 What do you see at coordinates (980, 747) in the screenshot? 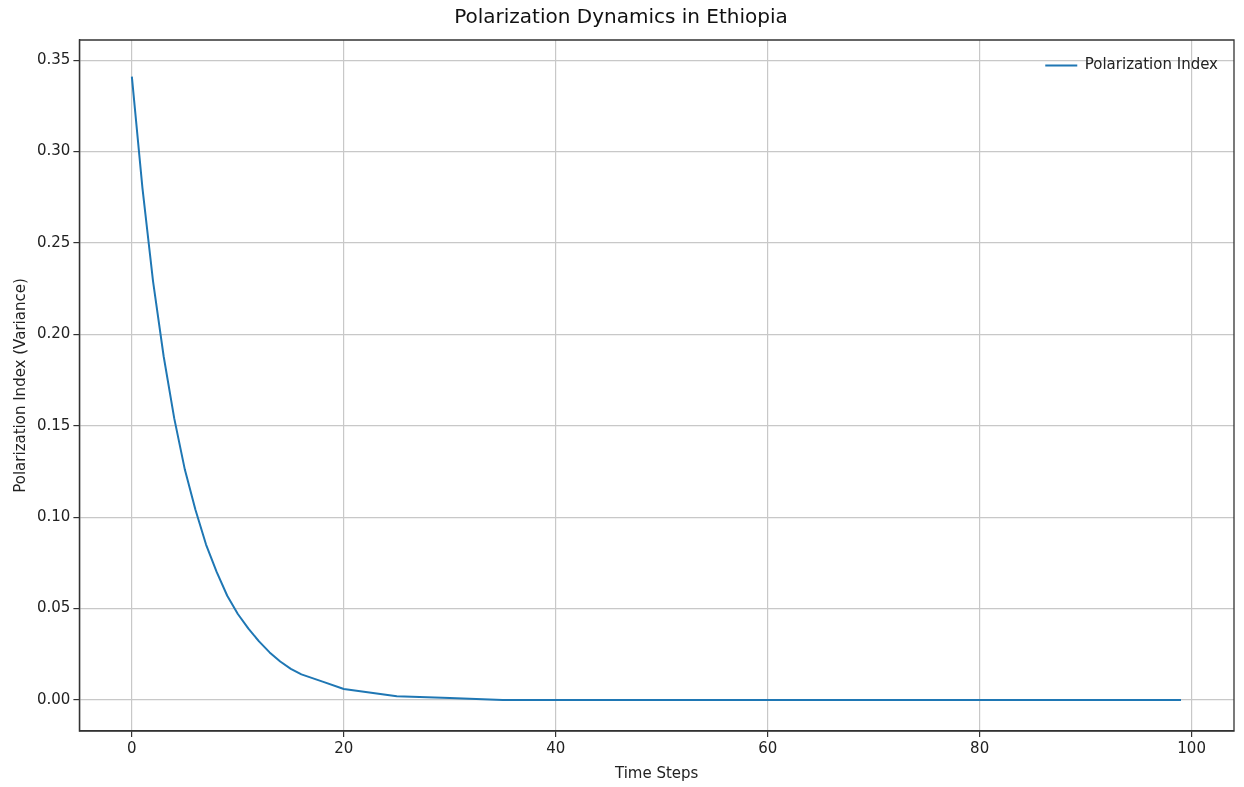
I see `x-tick-label: 80` at bounding box center [980, 747].